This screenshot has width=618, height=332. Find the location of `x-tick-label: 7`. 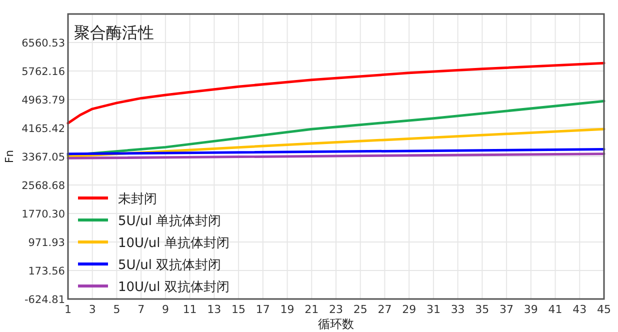

x-tick-label: 7 is located at coordinates (141, 309).